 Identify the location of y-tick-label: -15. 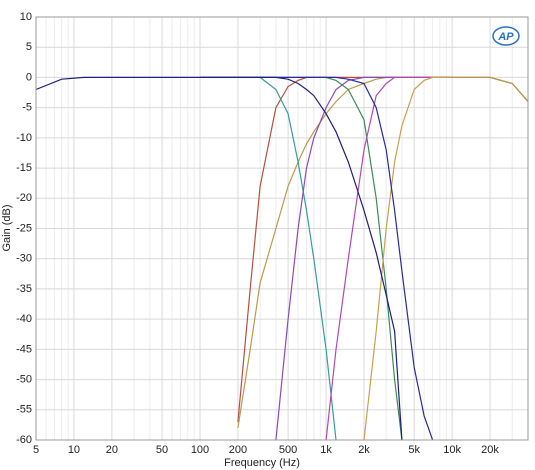
(24, 168).